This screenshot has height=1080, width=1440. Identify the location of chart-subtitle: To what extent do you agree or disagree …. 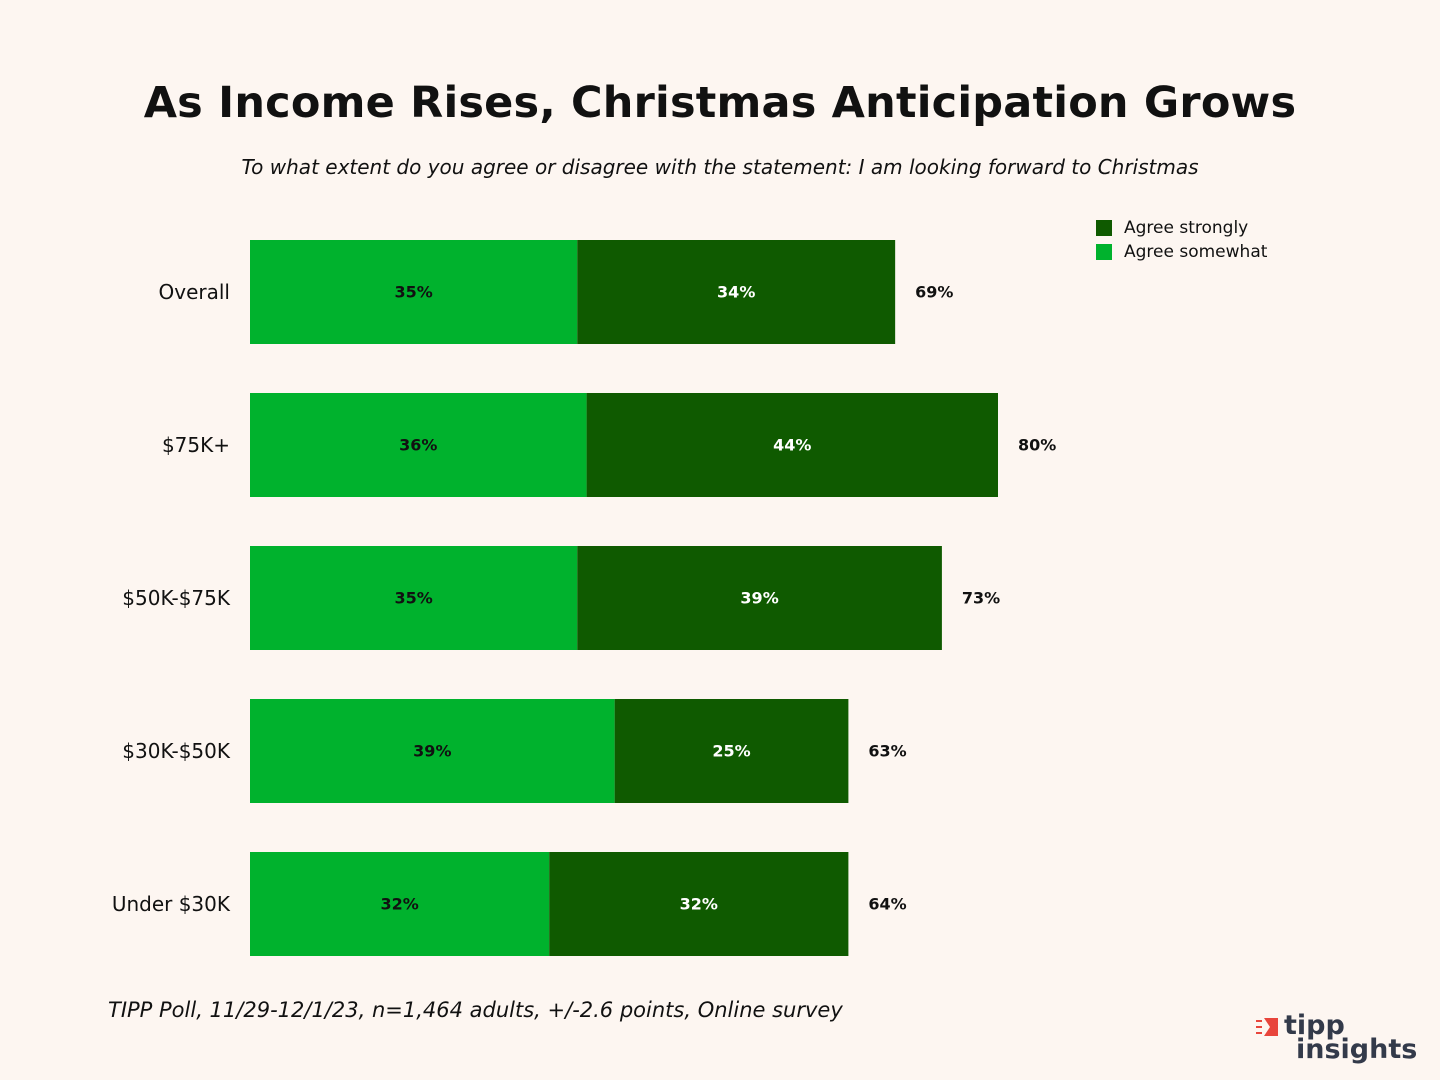
(720, 167).